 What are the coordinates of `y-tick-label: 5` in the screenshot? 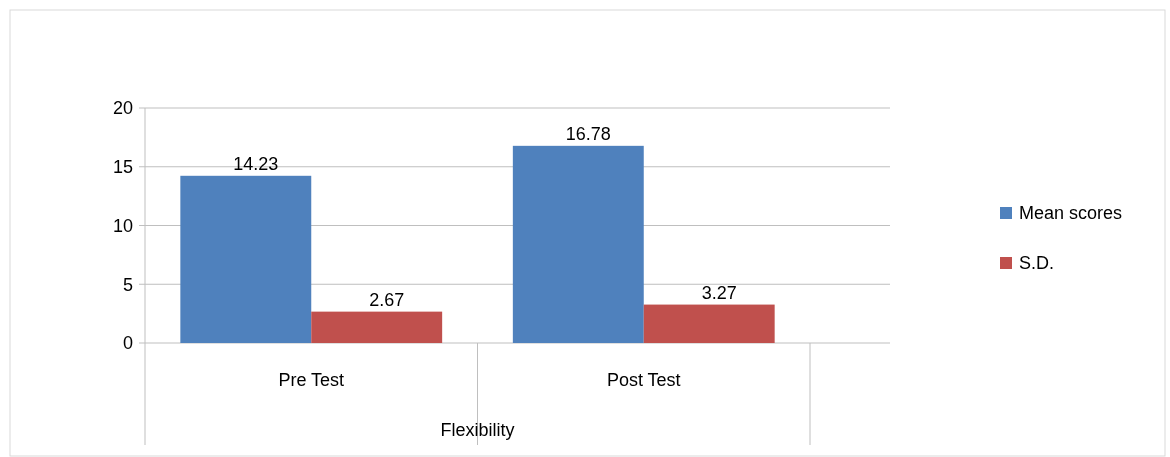 It's located at (127, 284).